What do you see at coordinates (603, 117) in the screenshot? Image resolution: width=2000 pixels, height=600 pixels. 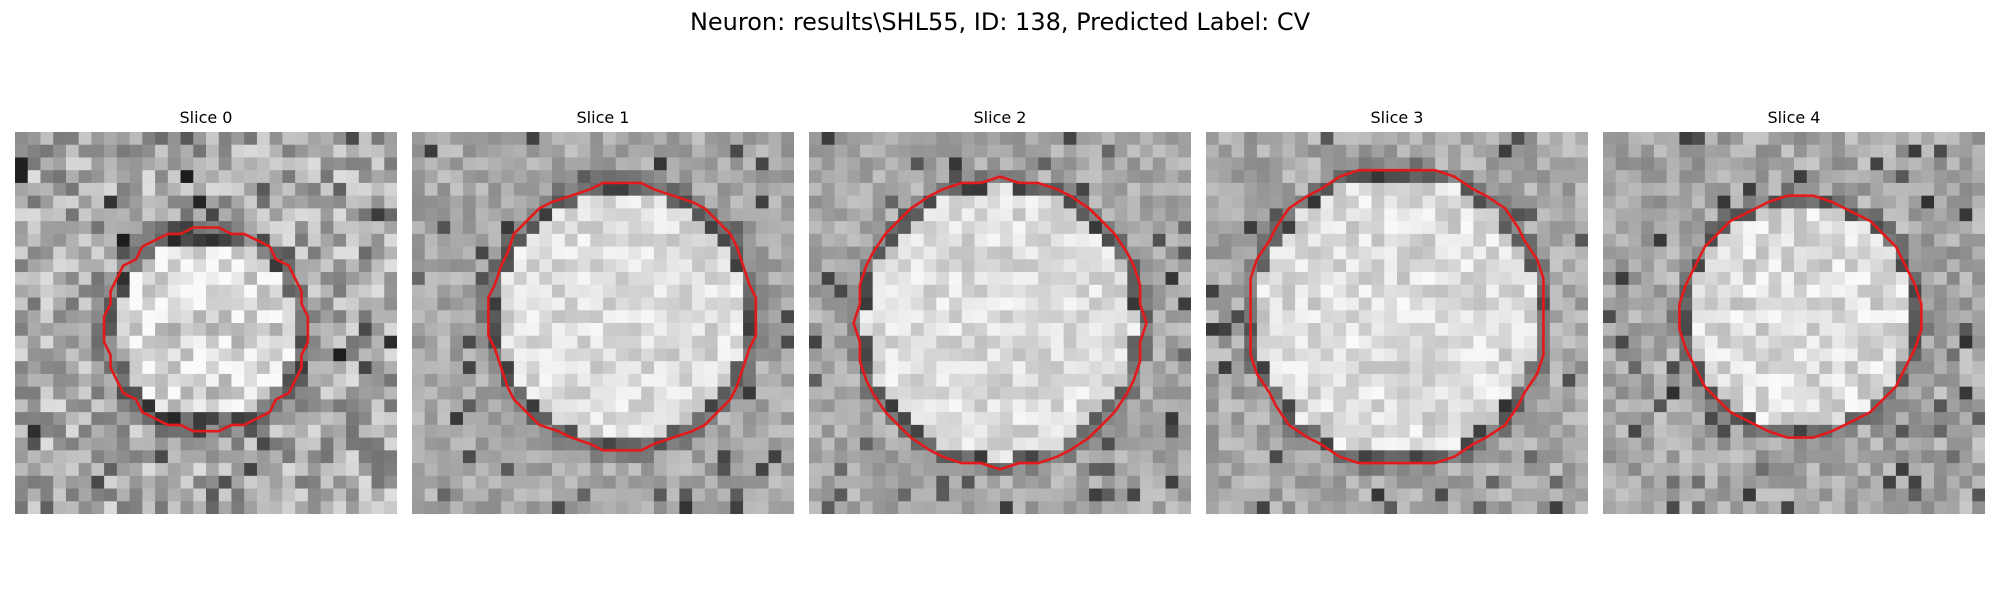 I see `slice-title: Slice 1` at bounding box center [603, 117].